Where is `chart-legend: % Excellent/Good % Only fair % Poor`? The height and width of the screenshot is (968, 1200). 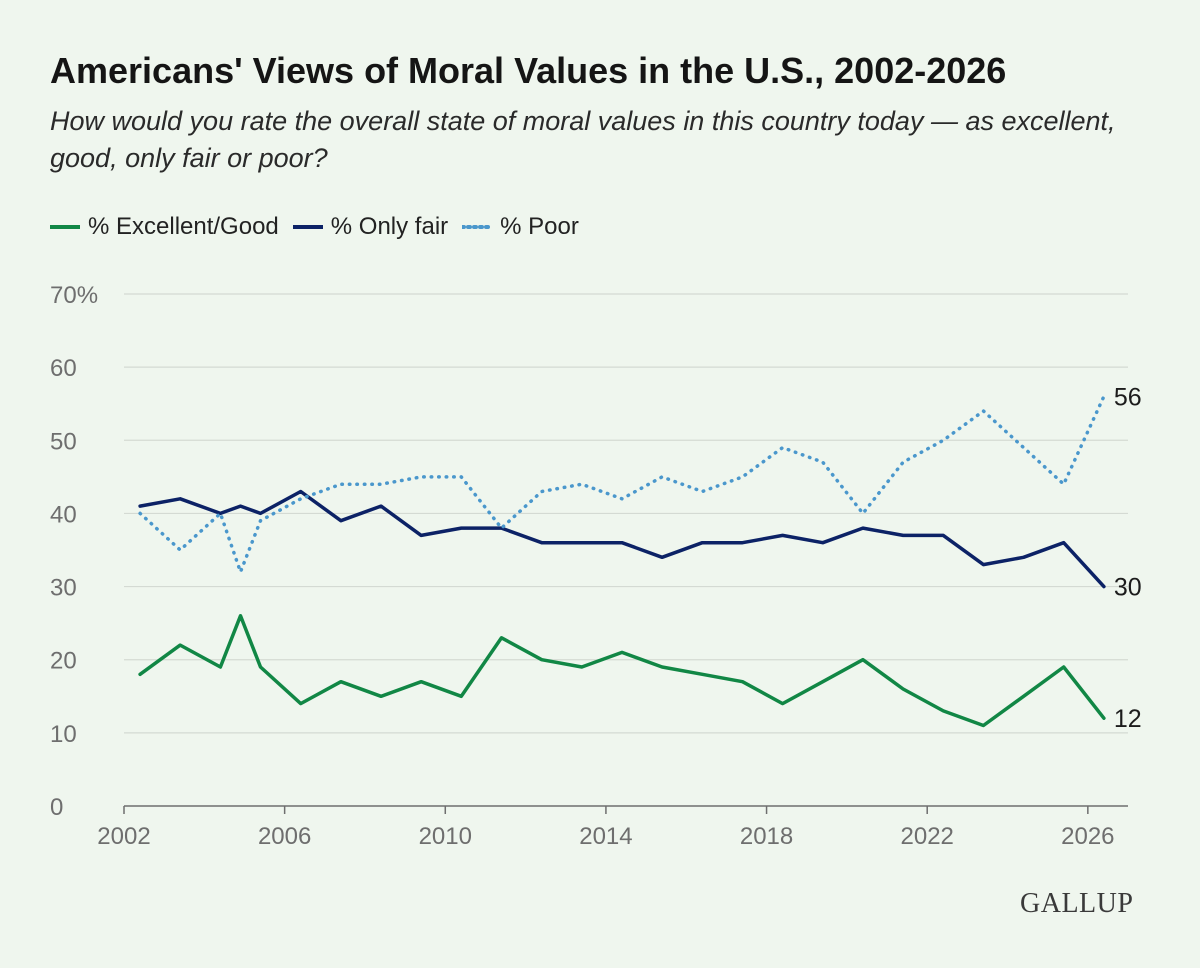
chart-legend: % Excellent/Good % Only fair % Poor is located at coordinates (321, 227).